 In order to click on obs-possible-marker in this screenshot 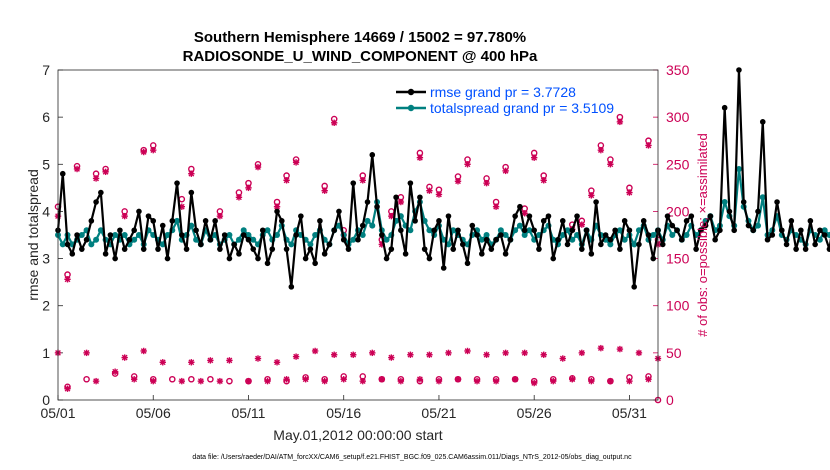, I will do `click(229, 381)`.